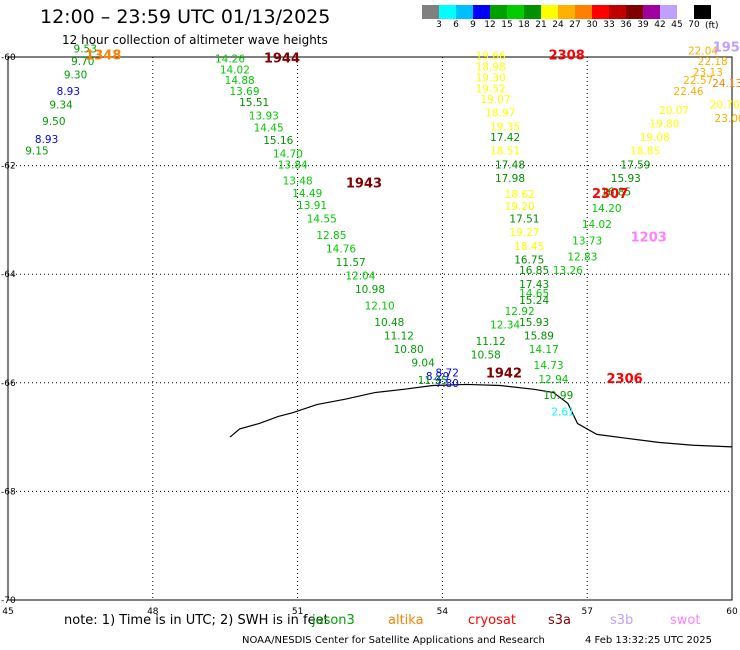 This screenshot has height=650, width=740. What do you see at coordinates (288, 154) in the screenshot?
I see `wave-height-label: 14.70` at bounding box center [288, 154].